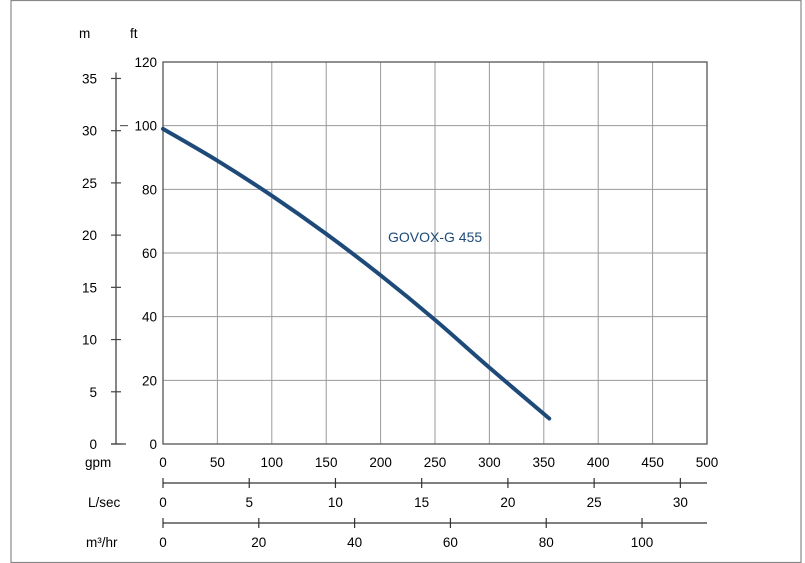 The width and height of the screenshot is (805, 563). I want to click on y-tick-label-ft-100: 100, so click(145, 126).